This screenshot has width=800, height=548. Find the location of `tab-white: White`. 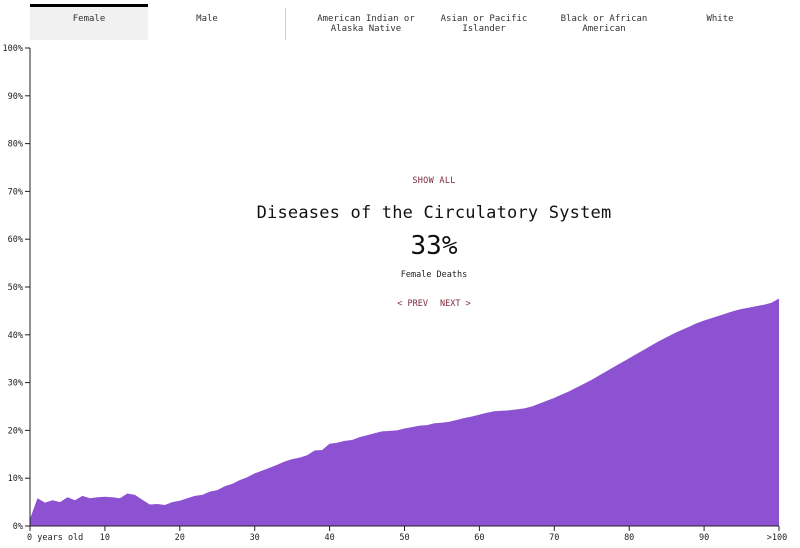

tab-white: White is located at coordinates (720, 19).